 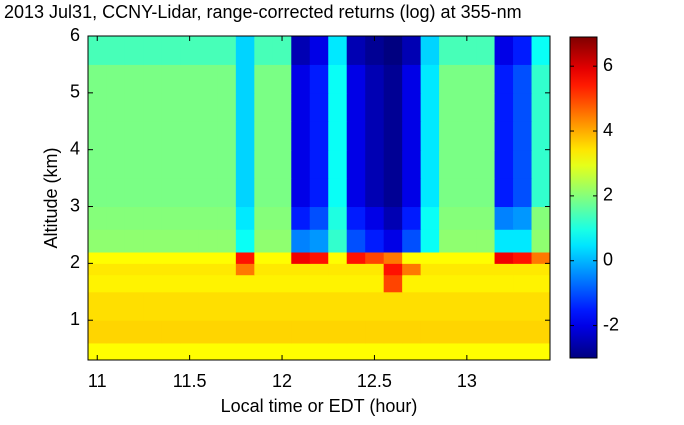 What do you see at coordinates (75, 92) in the screenshot?
I see `y-tick-label: 5` at bounding box center [75, 92].